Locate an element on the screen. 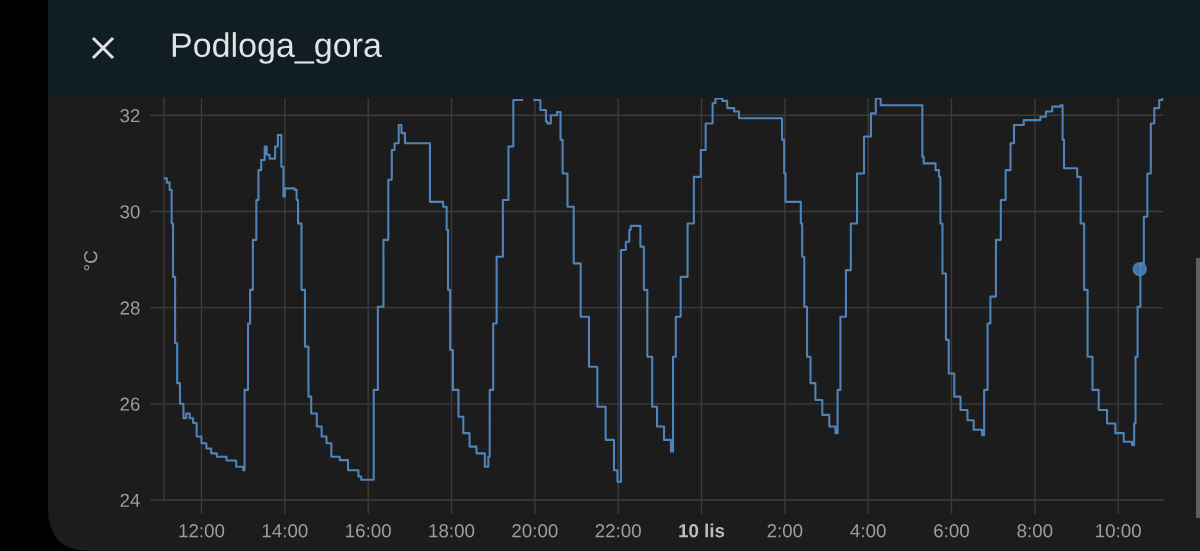 The image size is (1200, 551). x-tick-label: 2:00 is located at coordinates (785, 531).